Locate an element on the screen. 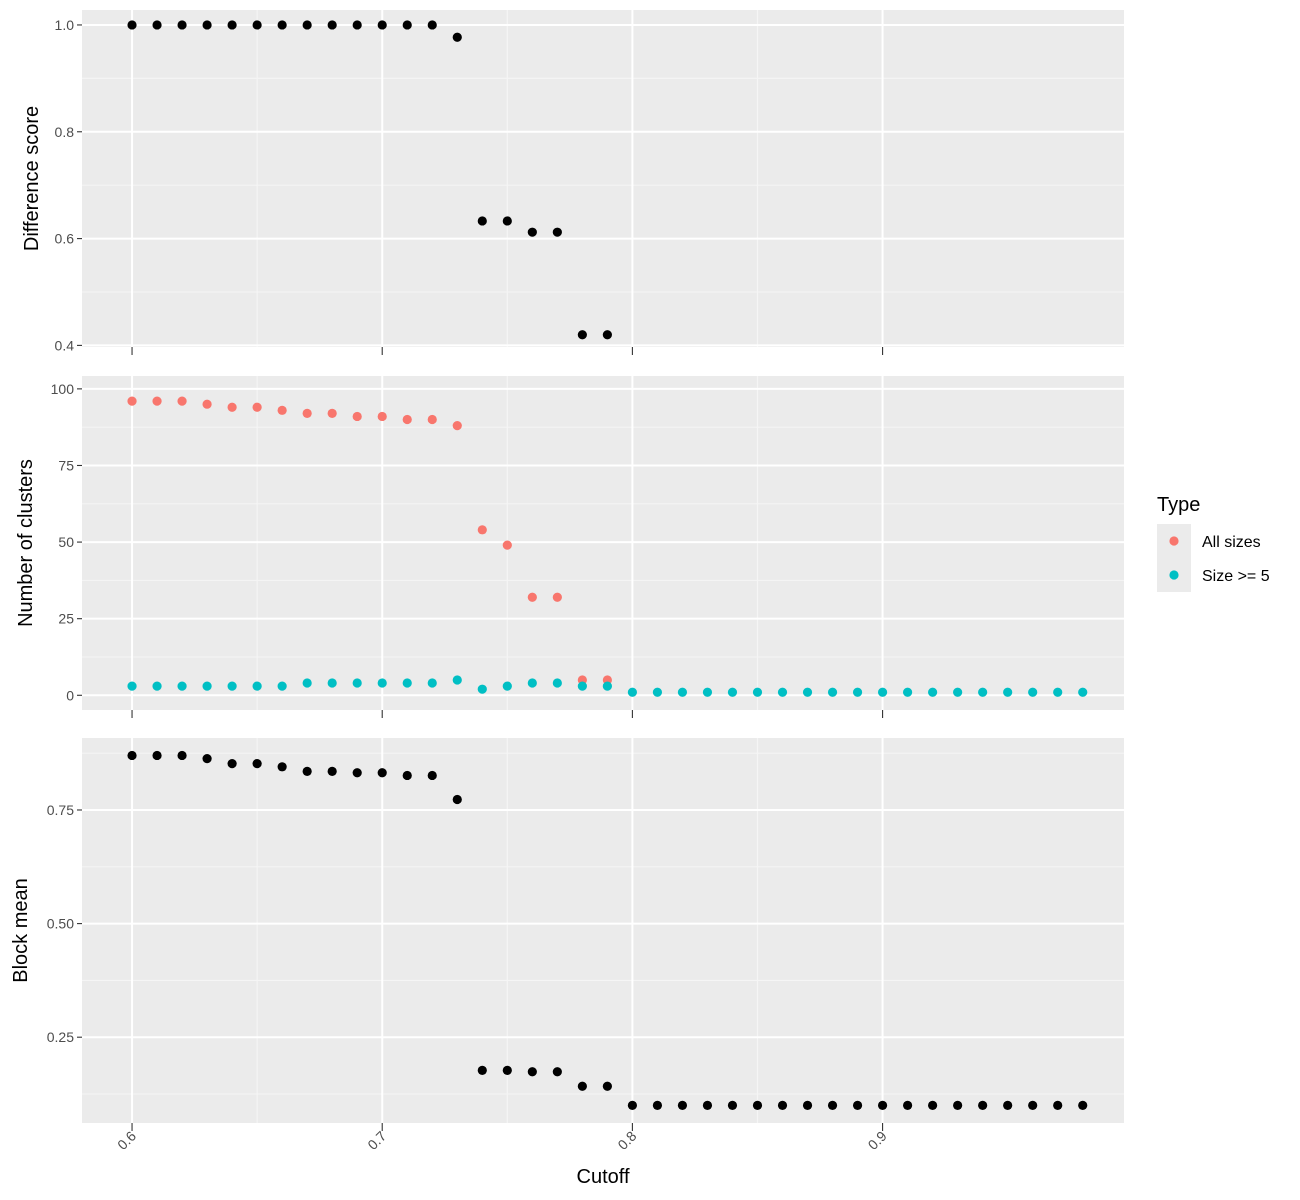 The height and width of the screenshot is (1200, 1300). legend: Type All sizes Size >= 5 is located at coordinates (1213, 543).